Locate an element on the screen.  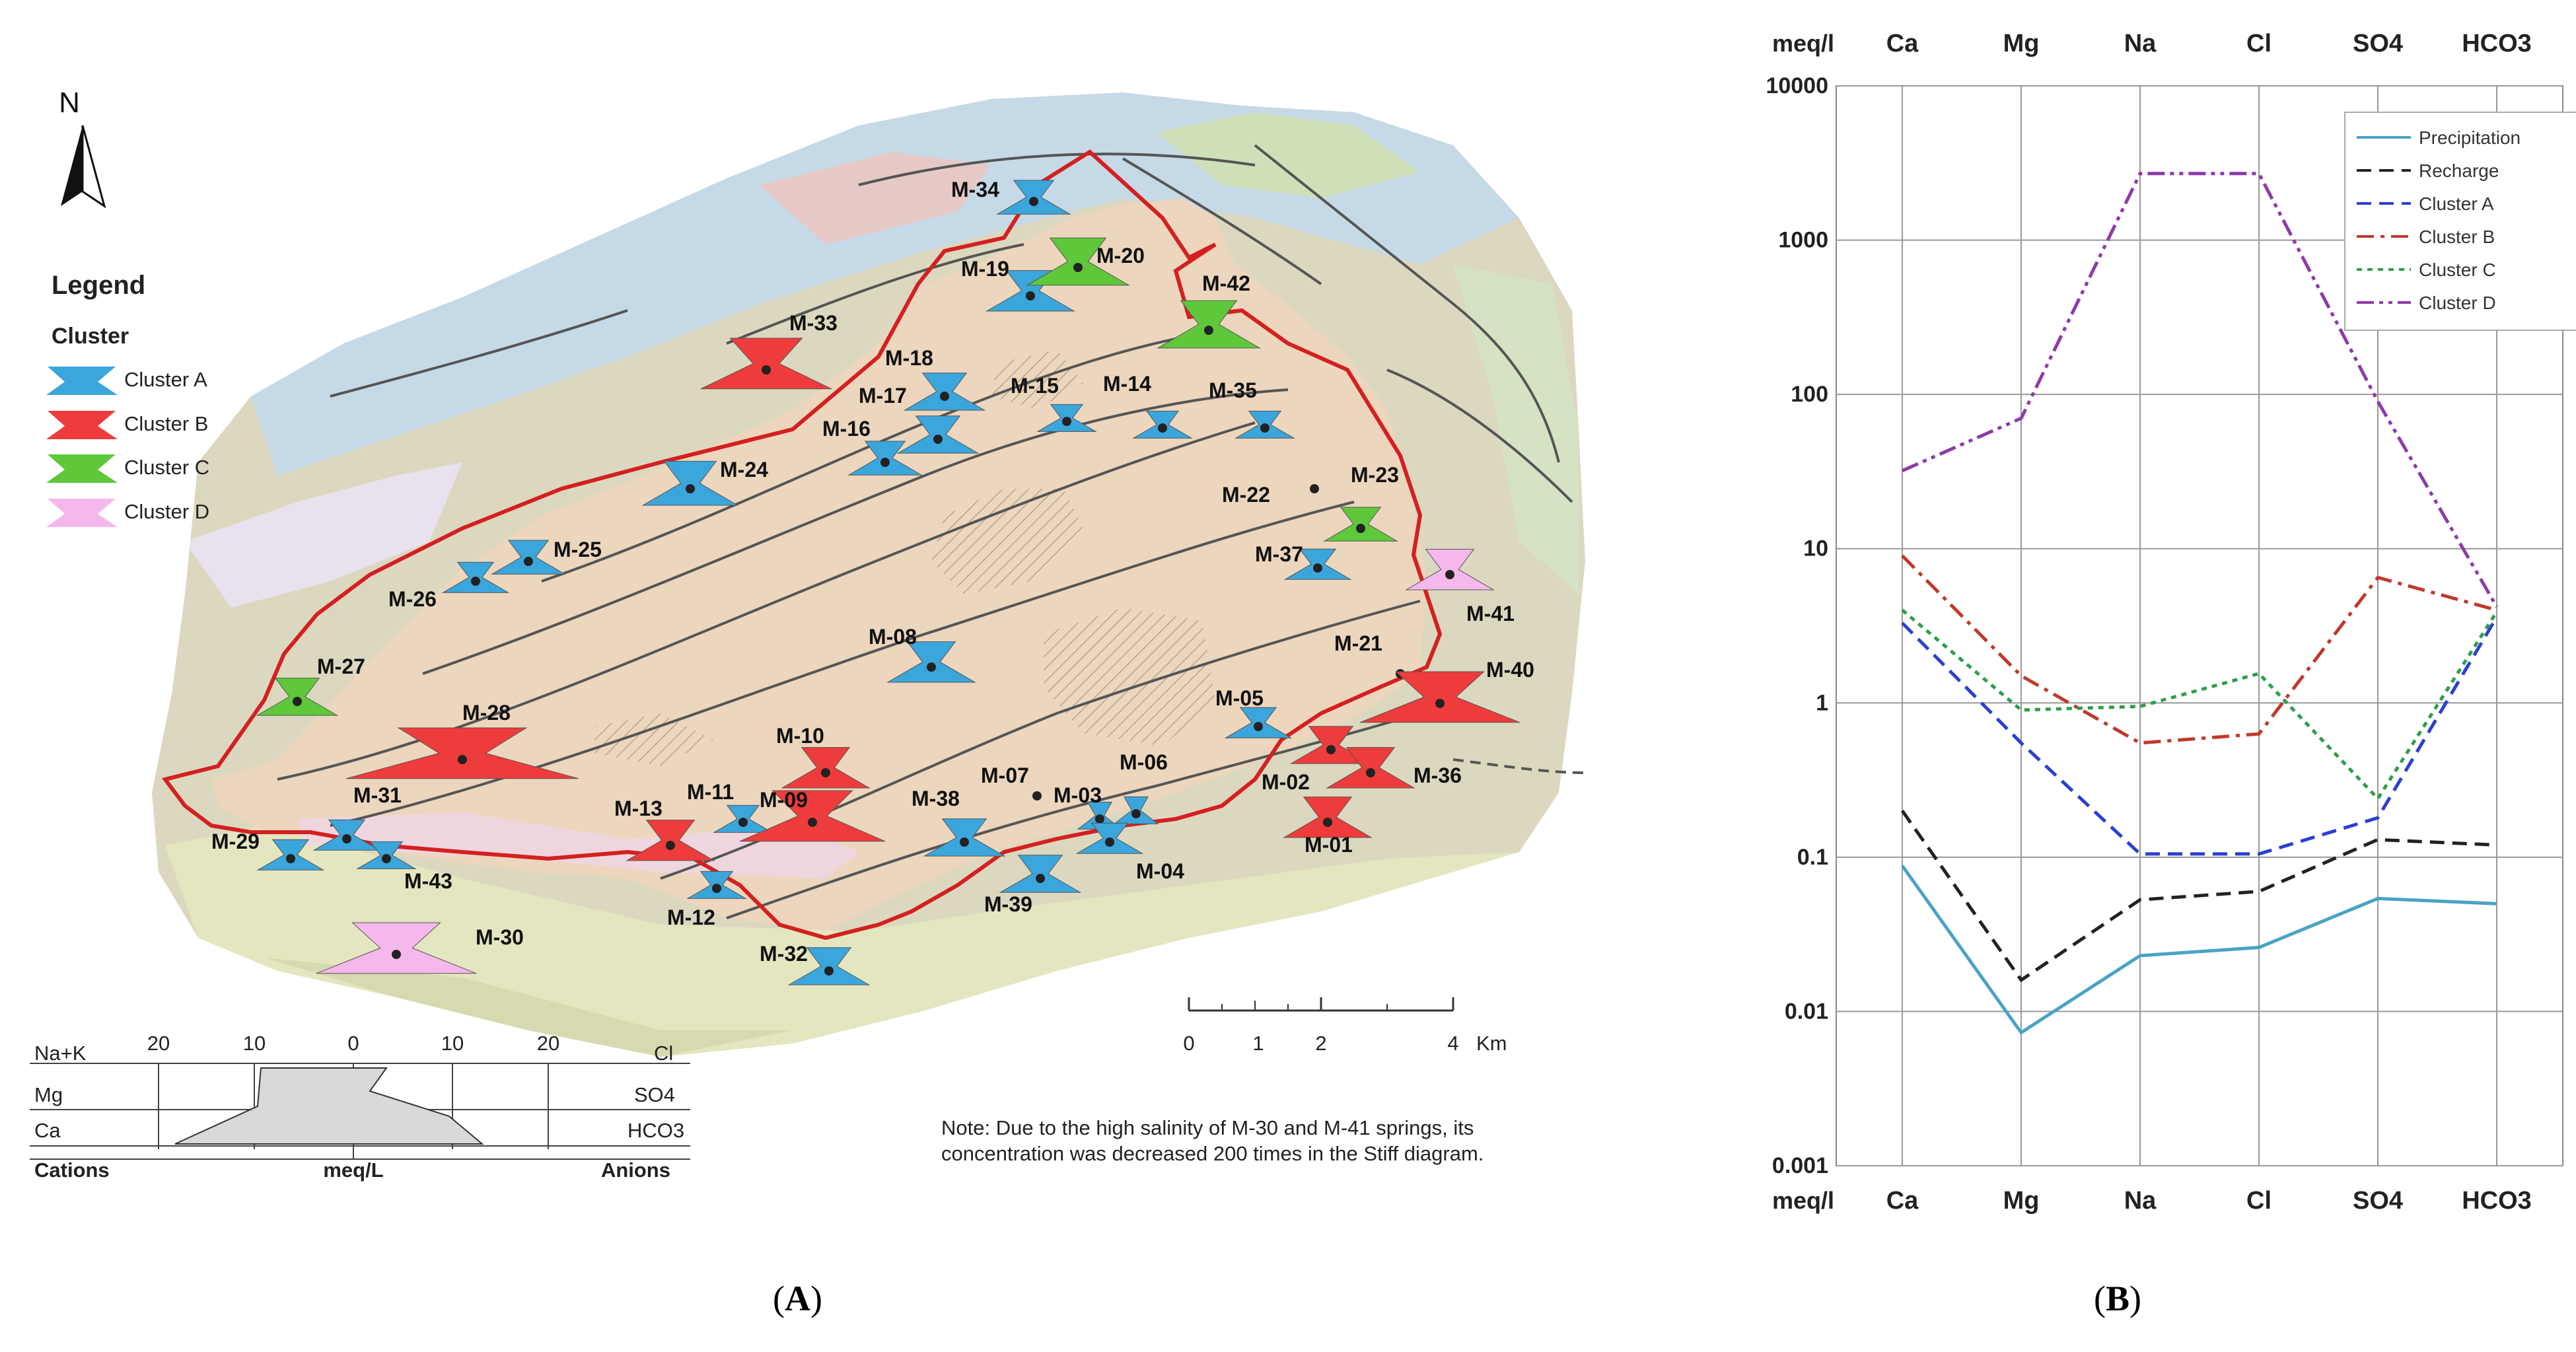
spring-label: M-30 is located at coordinates (500, 937).